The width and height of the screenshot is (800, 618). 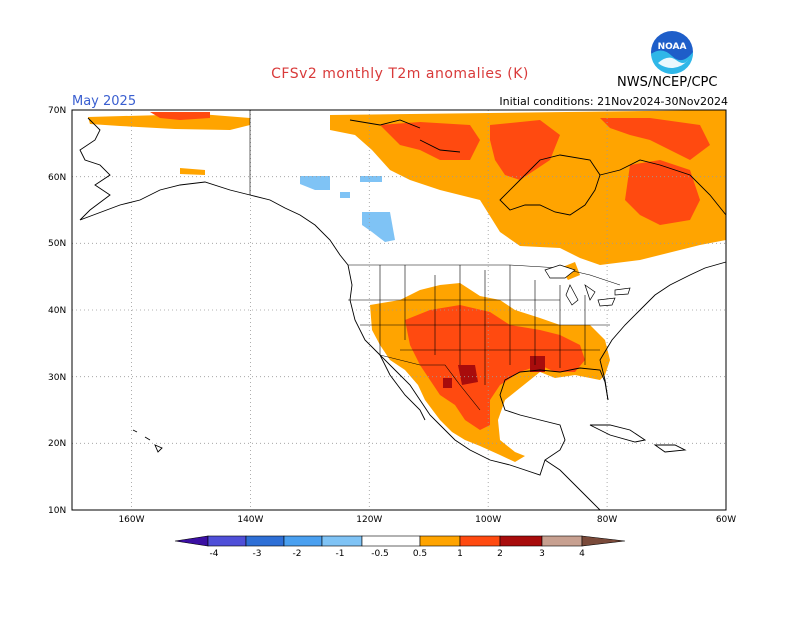 I want to click on colorbar-label: 4, so click(x=582, y=554).